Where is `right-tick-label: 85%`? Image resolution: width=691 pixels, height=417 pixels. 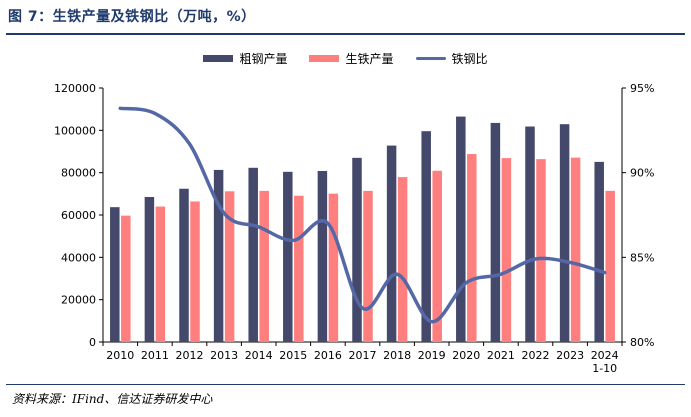 right-tick-label: 85% is located at coordinates (642, 257).